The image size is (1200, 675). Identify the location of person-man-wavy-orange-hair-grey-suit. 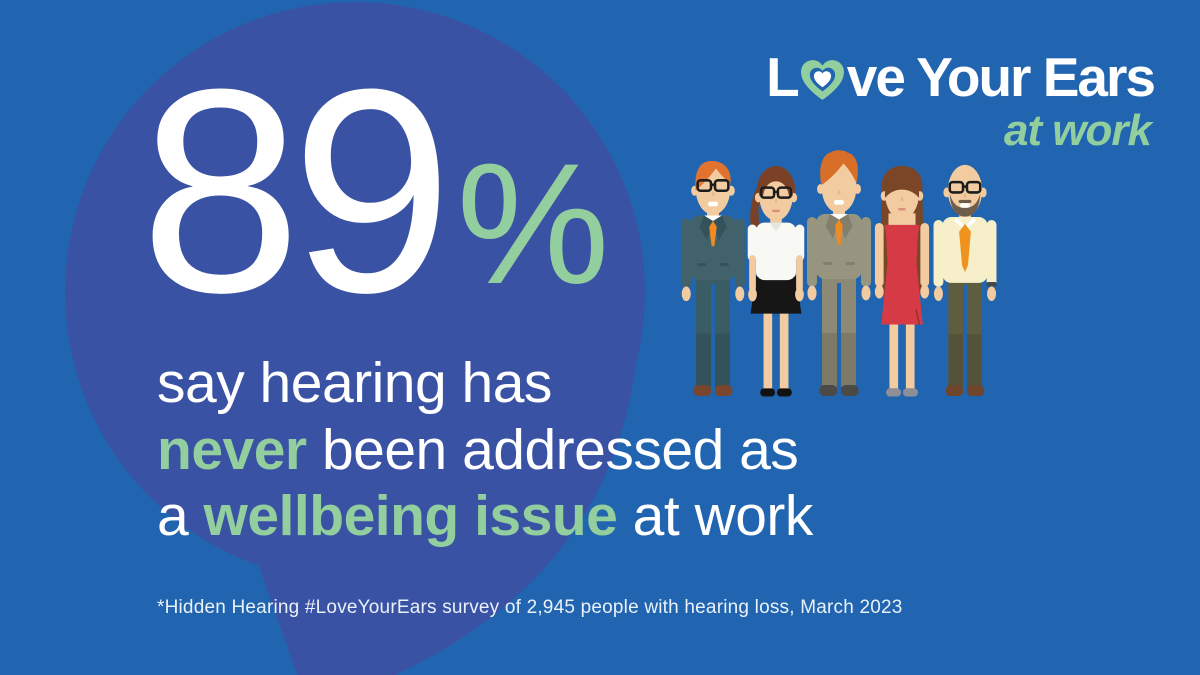
(839, 273).